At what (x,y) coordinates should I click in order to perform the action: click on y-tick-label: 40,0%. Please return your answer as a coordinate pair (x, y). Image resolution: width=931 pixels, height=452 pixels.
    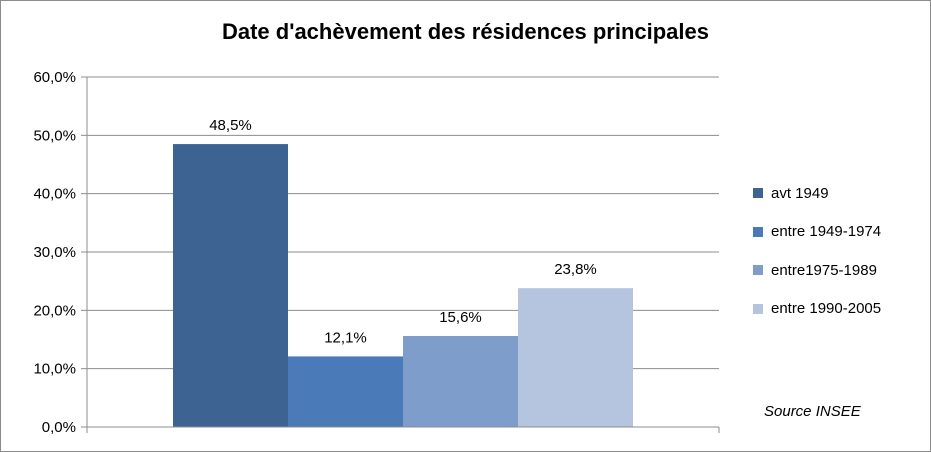
    Looking at the image, I should click on (54, 194).